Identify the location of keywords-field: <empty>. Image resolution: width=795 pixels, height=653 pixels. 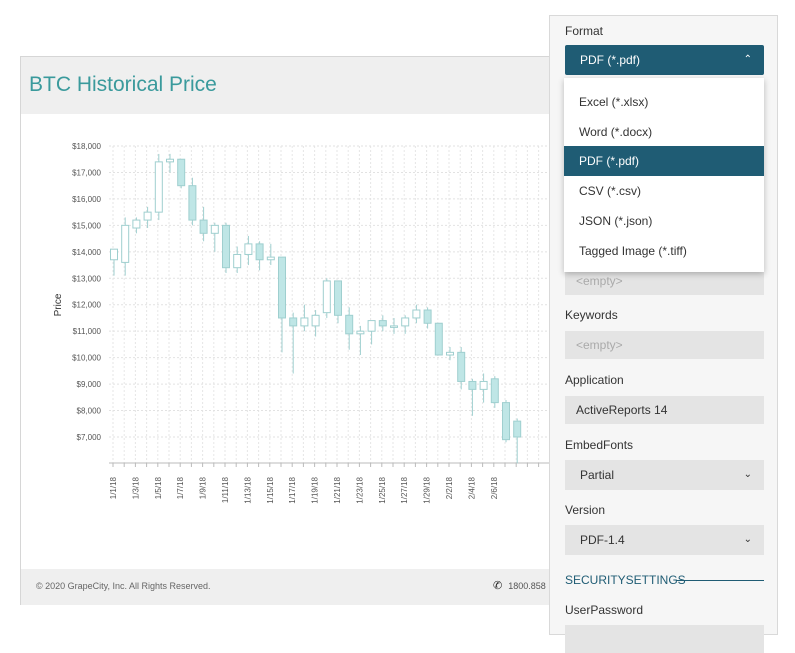
(664, 345).